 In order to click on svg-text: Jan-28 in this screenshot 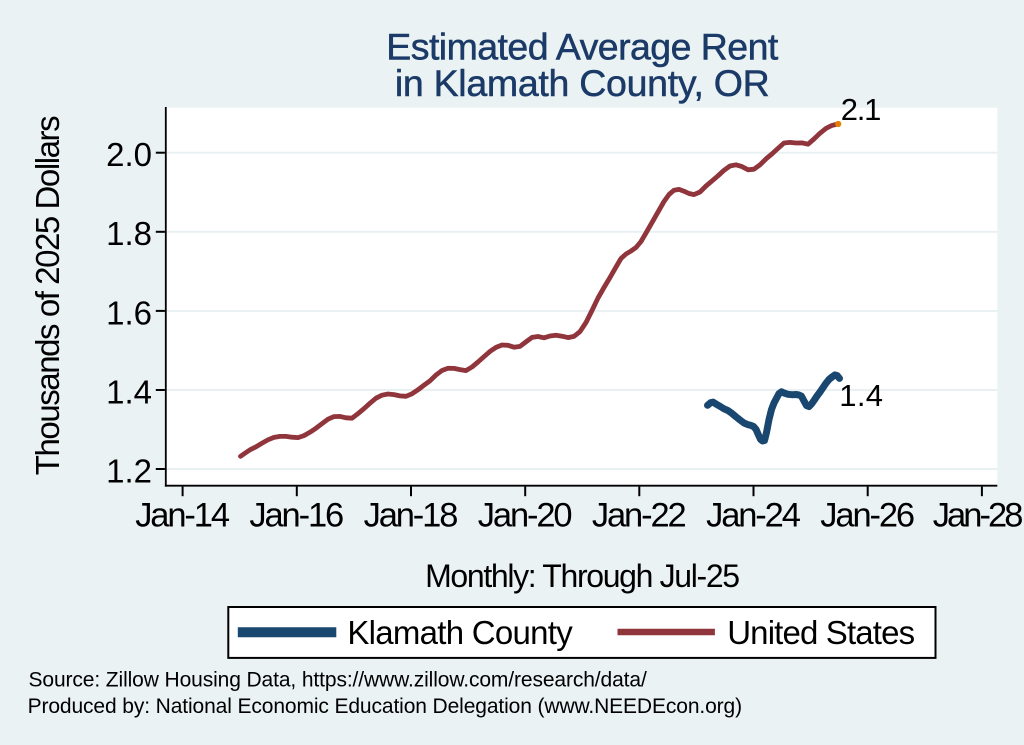, I will do `click(978, 515)`.